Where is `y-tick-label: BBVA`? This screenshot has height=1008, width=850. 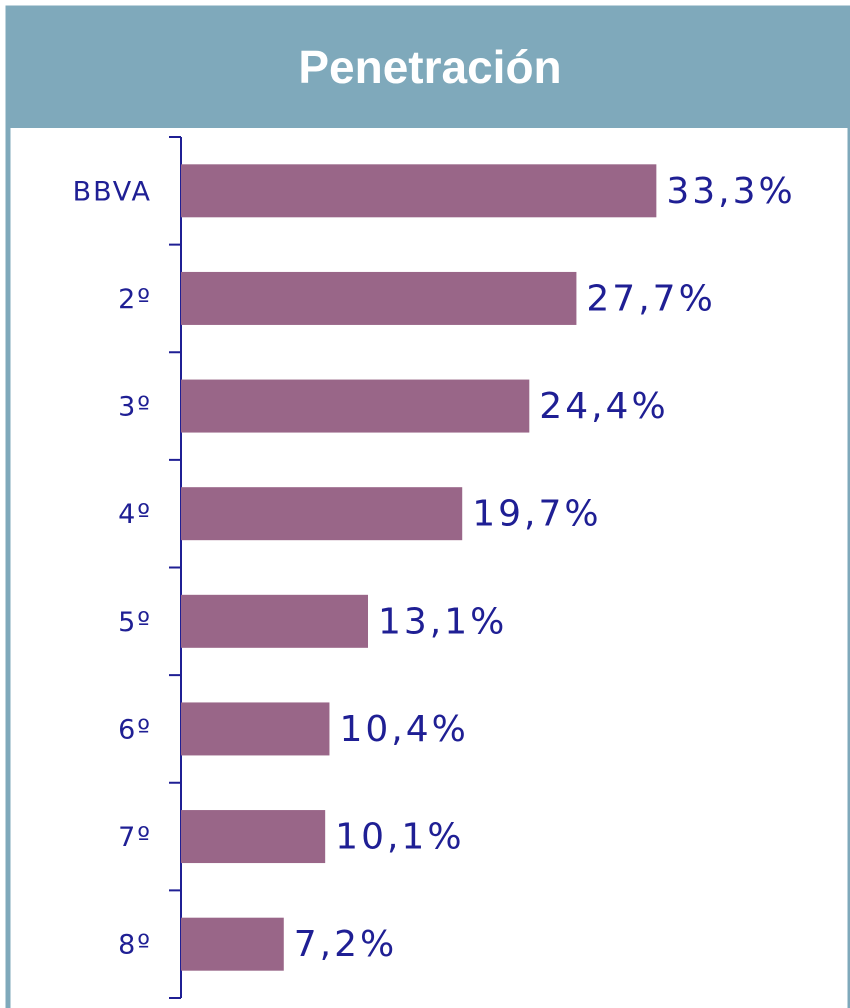 y-tick-label: BBVA is located at coordinates (112, 191).